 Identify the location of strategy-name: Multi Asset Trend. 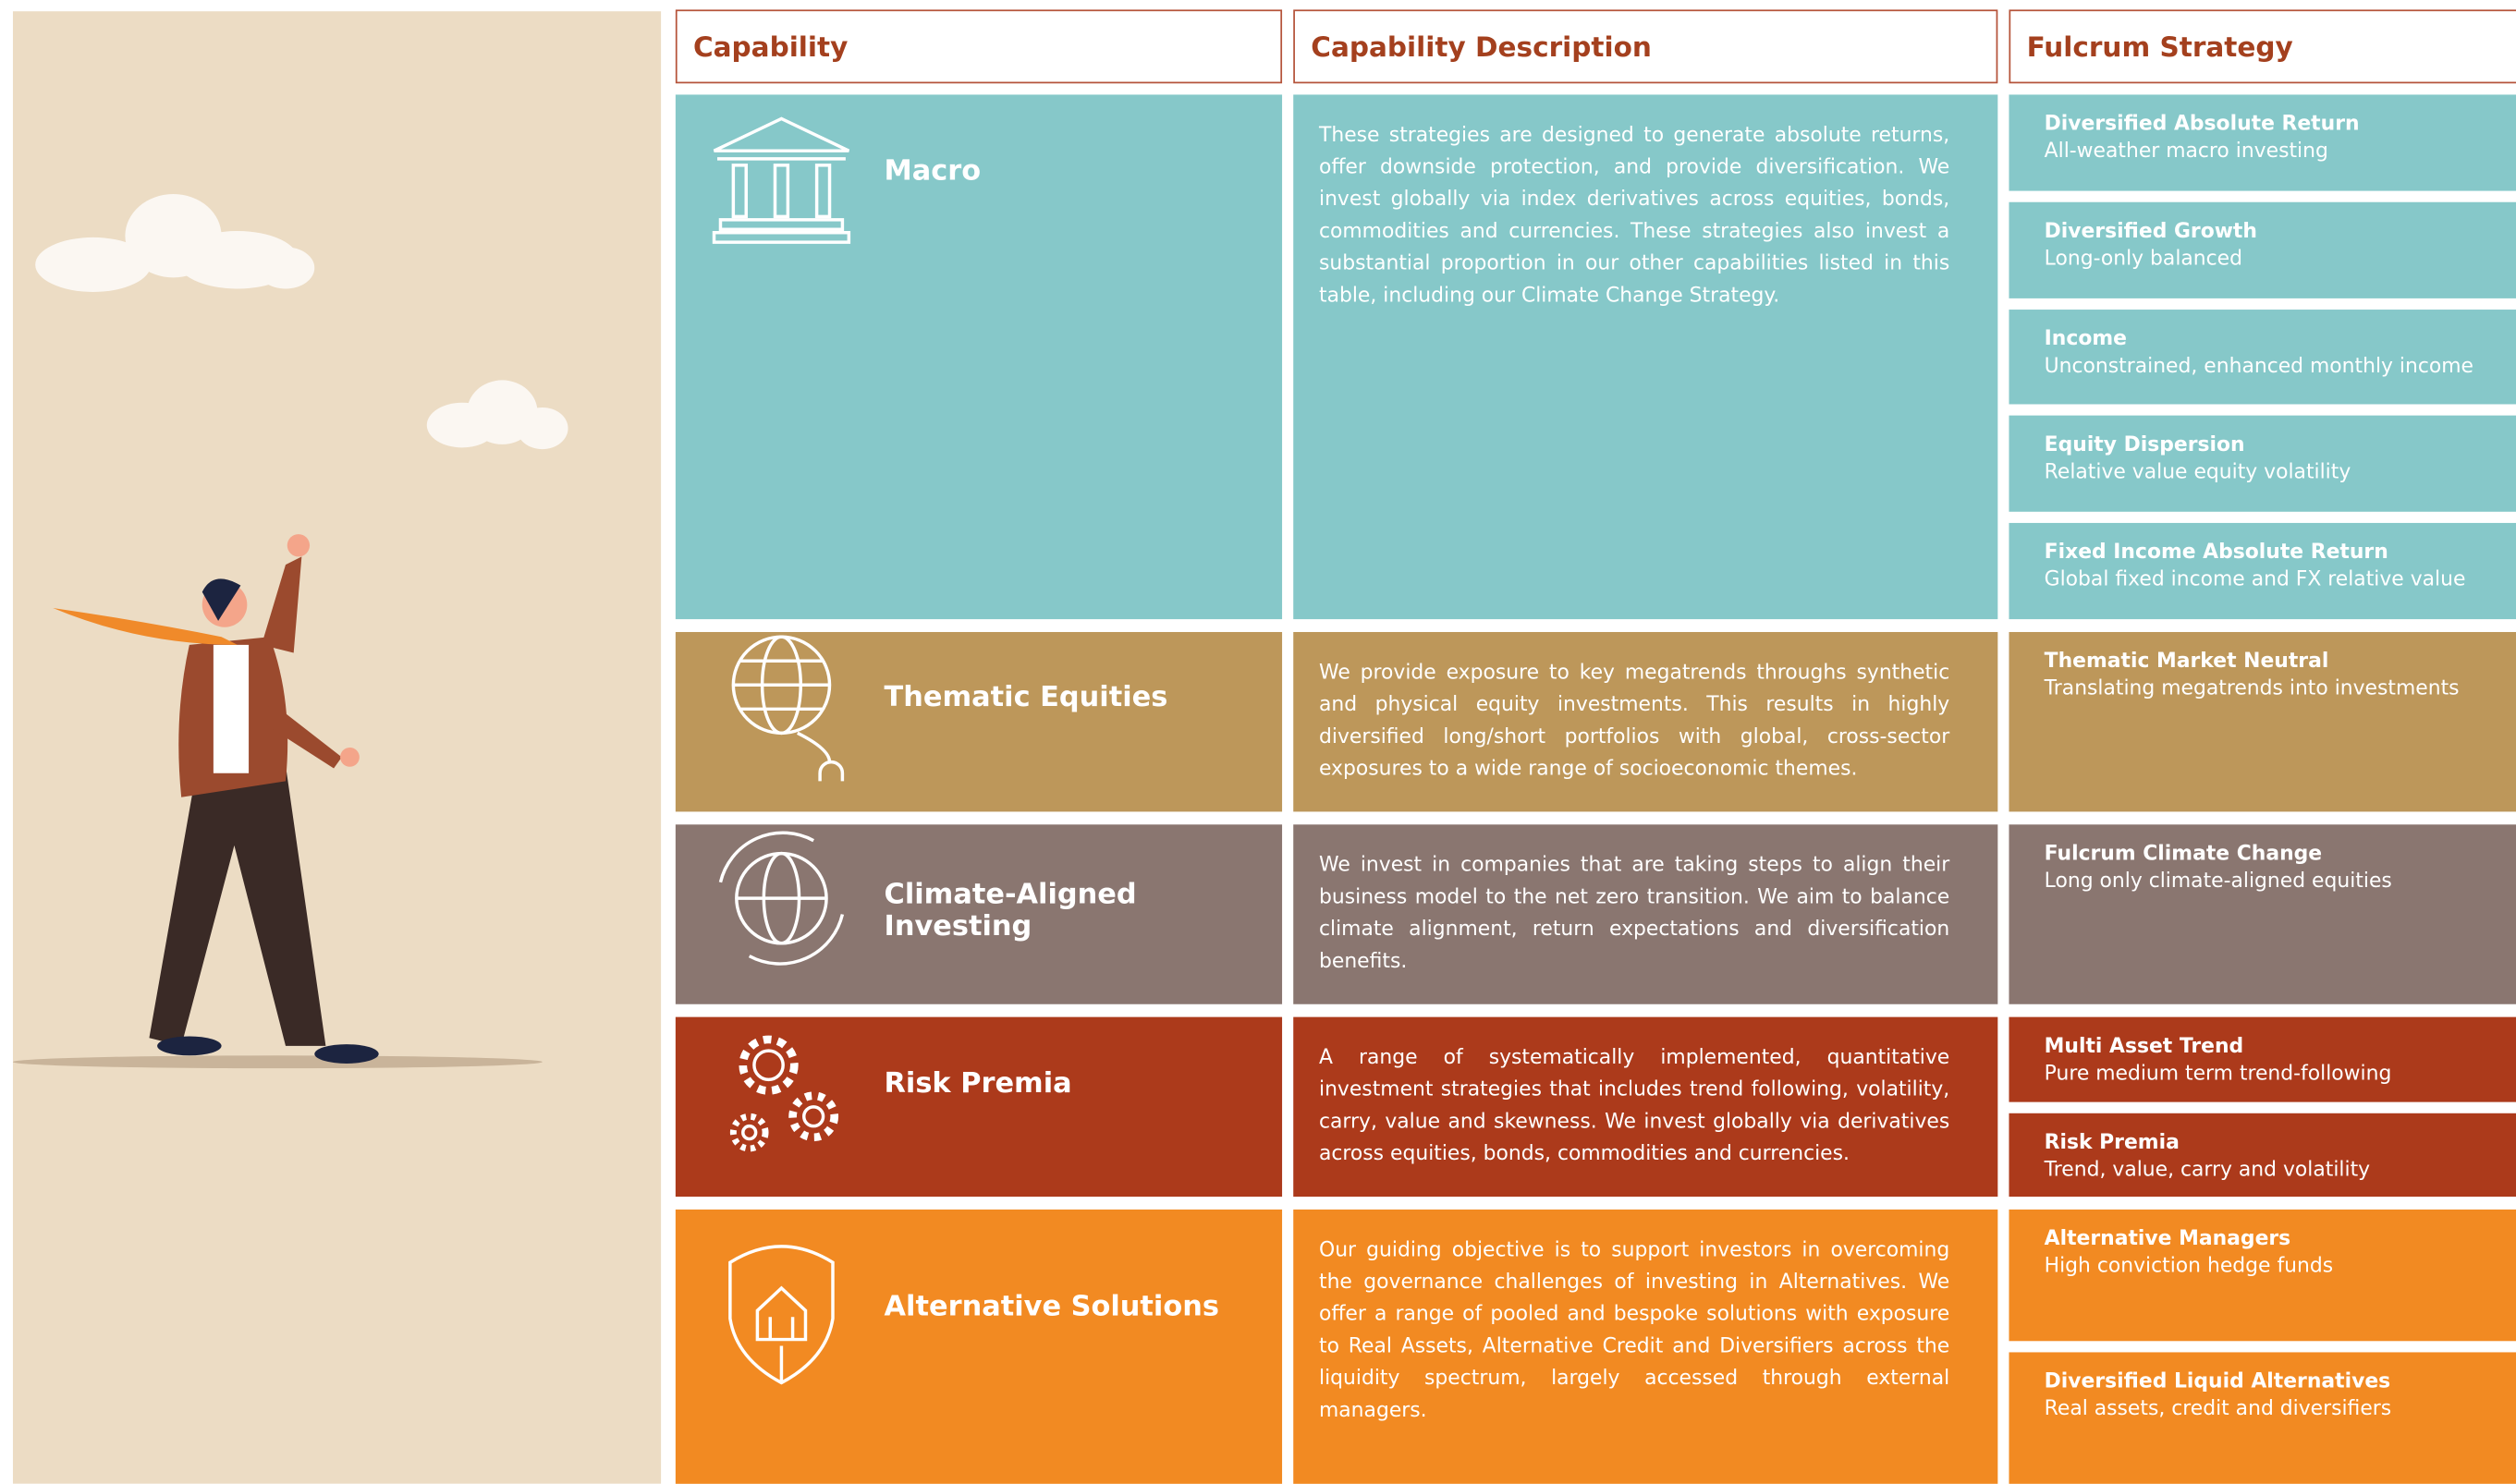
(2144, 1045).